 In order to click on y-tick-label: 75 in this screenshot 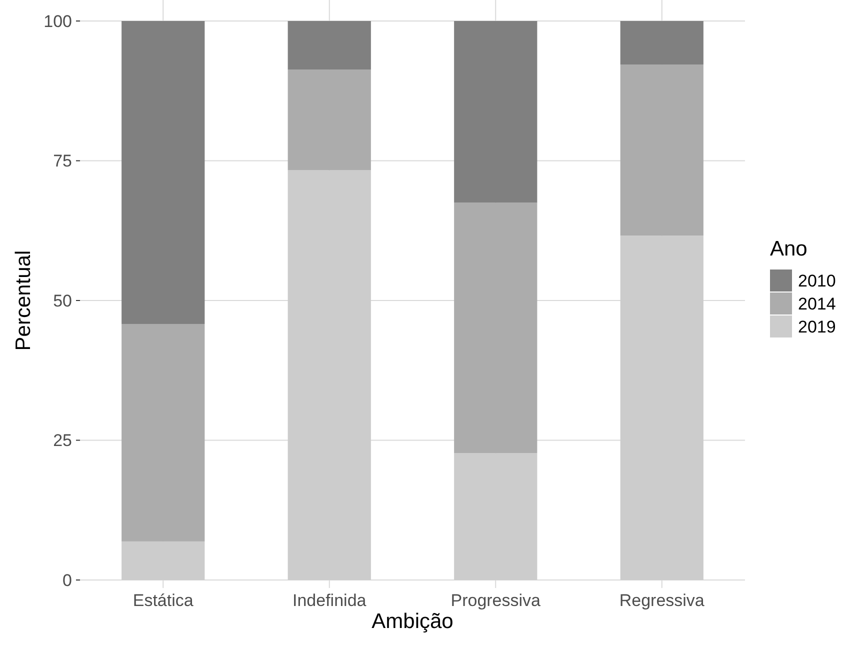, I will do `click(62, 161)`.